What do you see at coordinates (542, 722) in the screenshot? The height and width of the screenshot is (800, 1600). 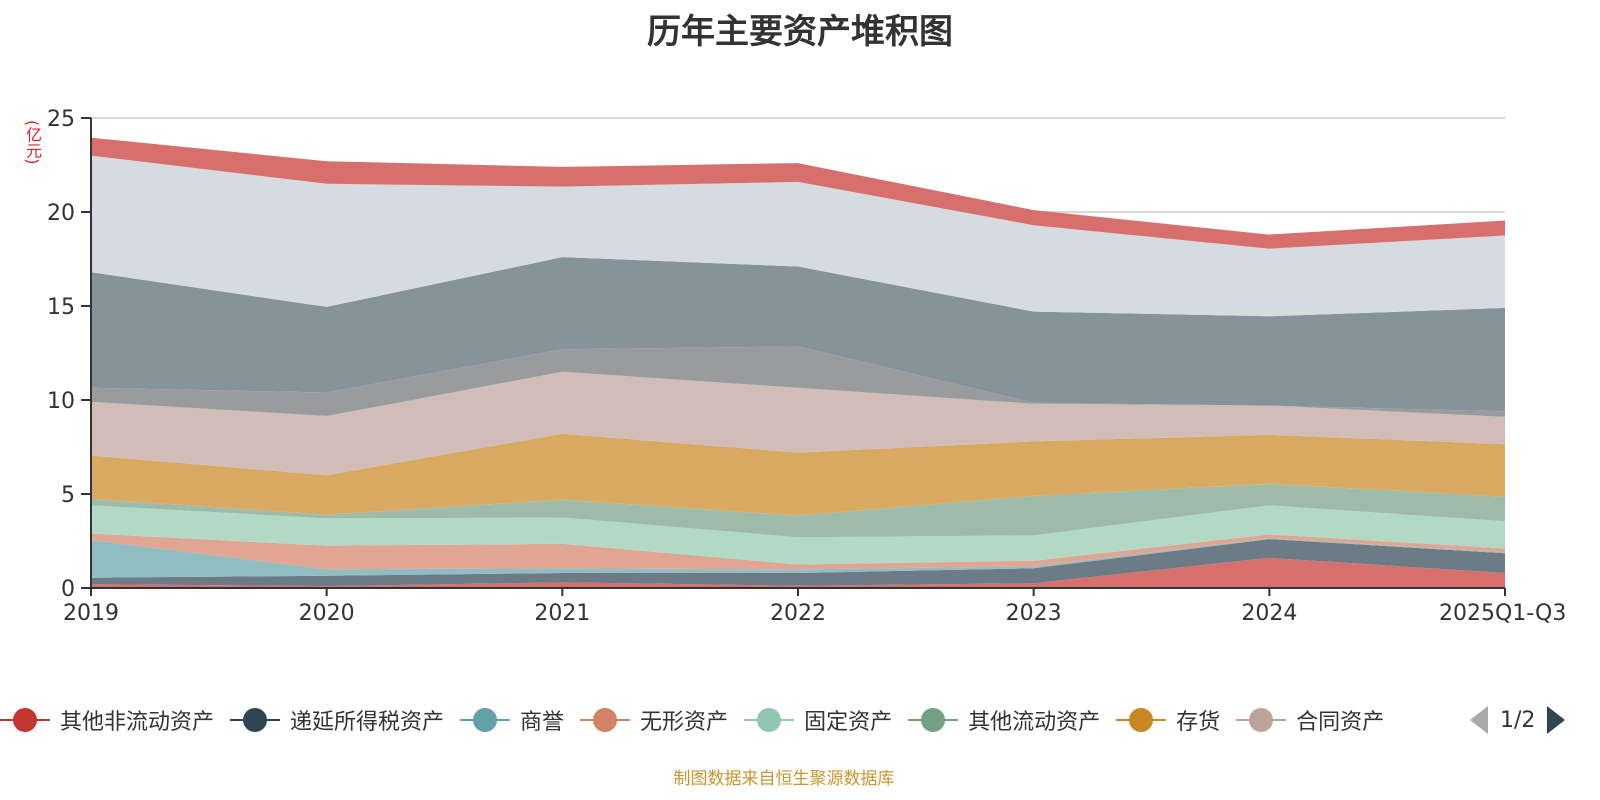 I see `legend-label: 商誉` at bounding box center [542, 722].